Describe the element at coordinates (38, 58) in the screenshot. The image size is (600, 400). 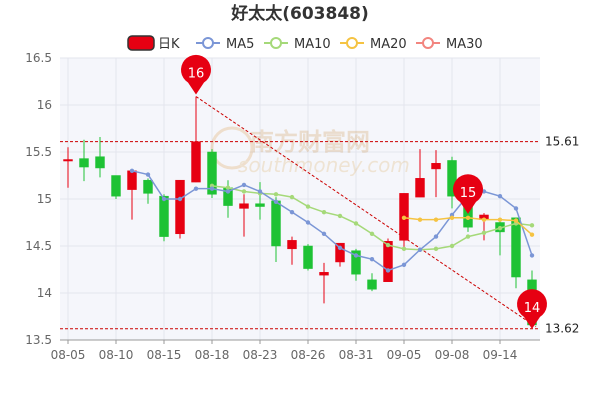
I see `y-tick-label: 16.5` at that location.